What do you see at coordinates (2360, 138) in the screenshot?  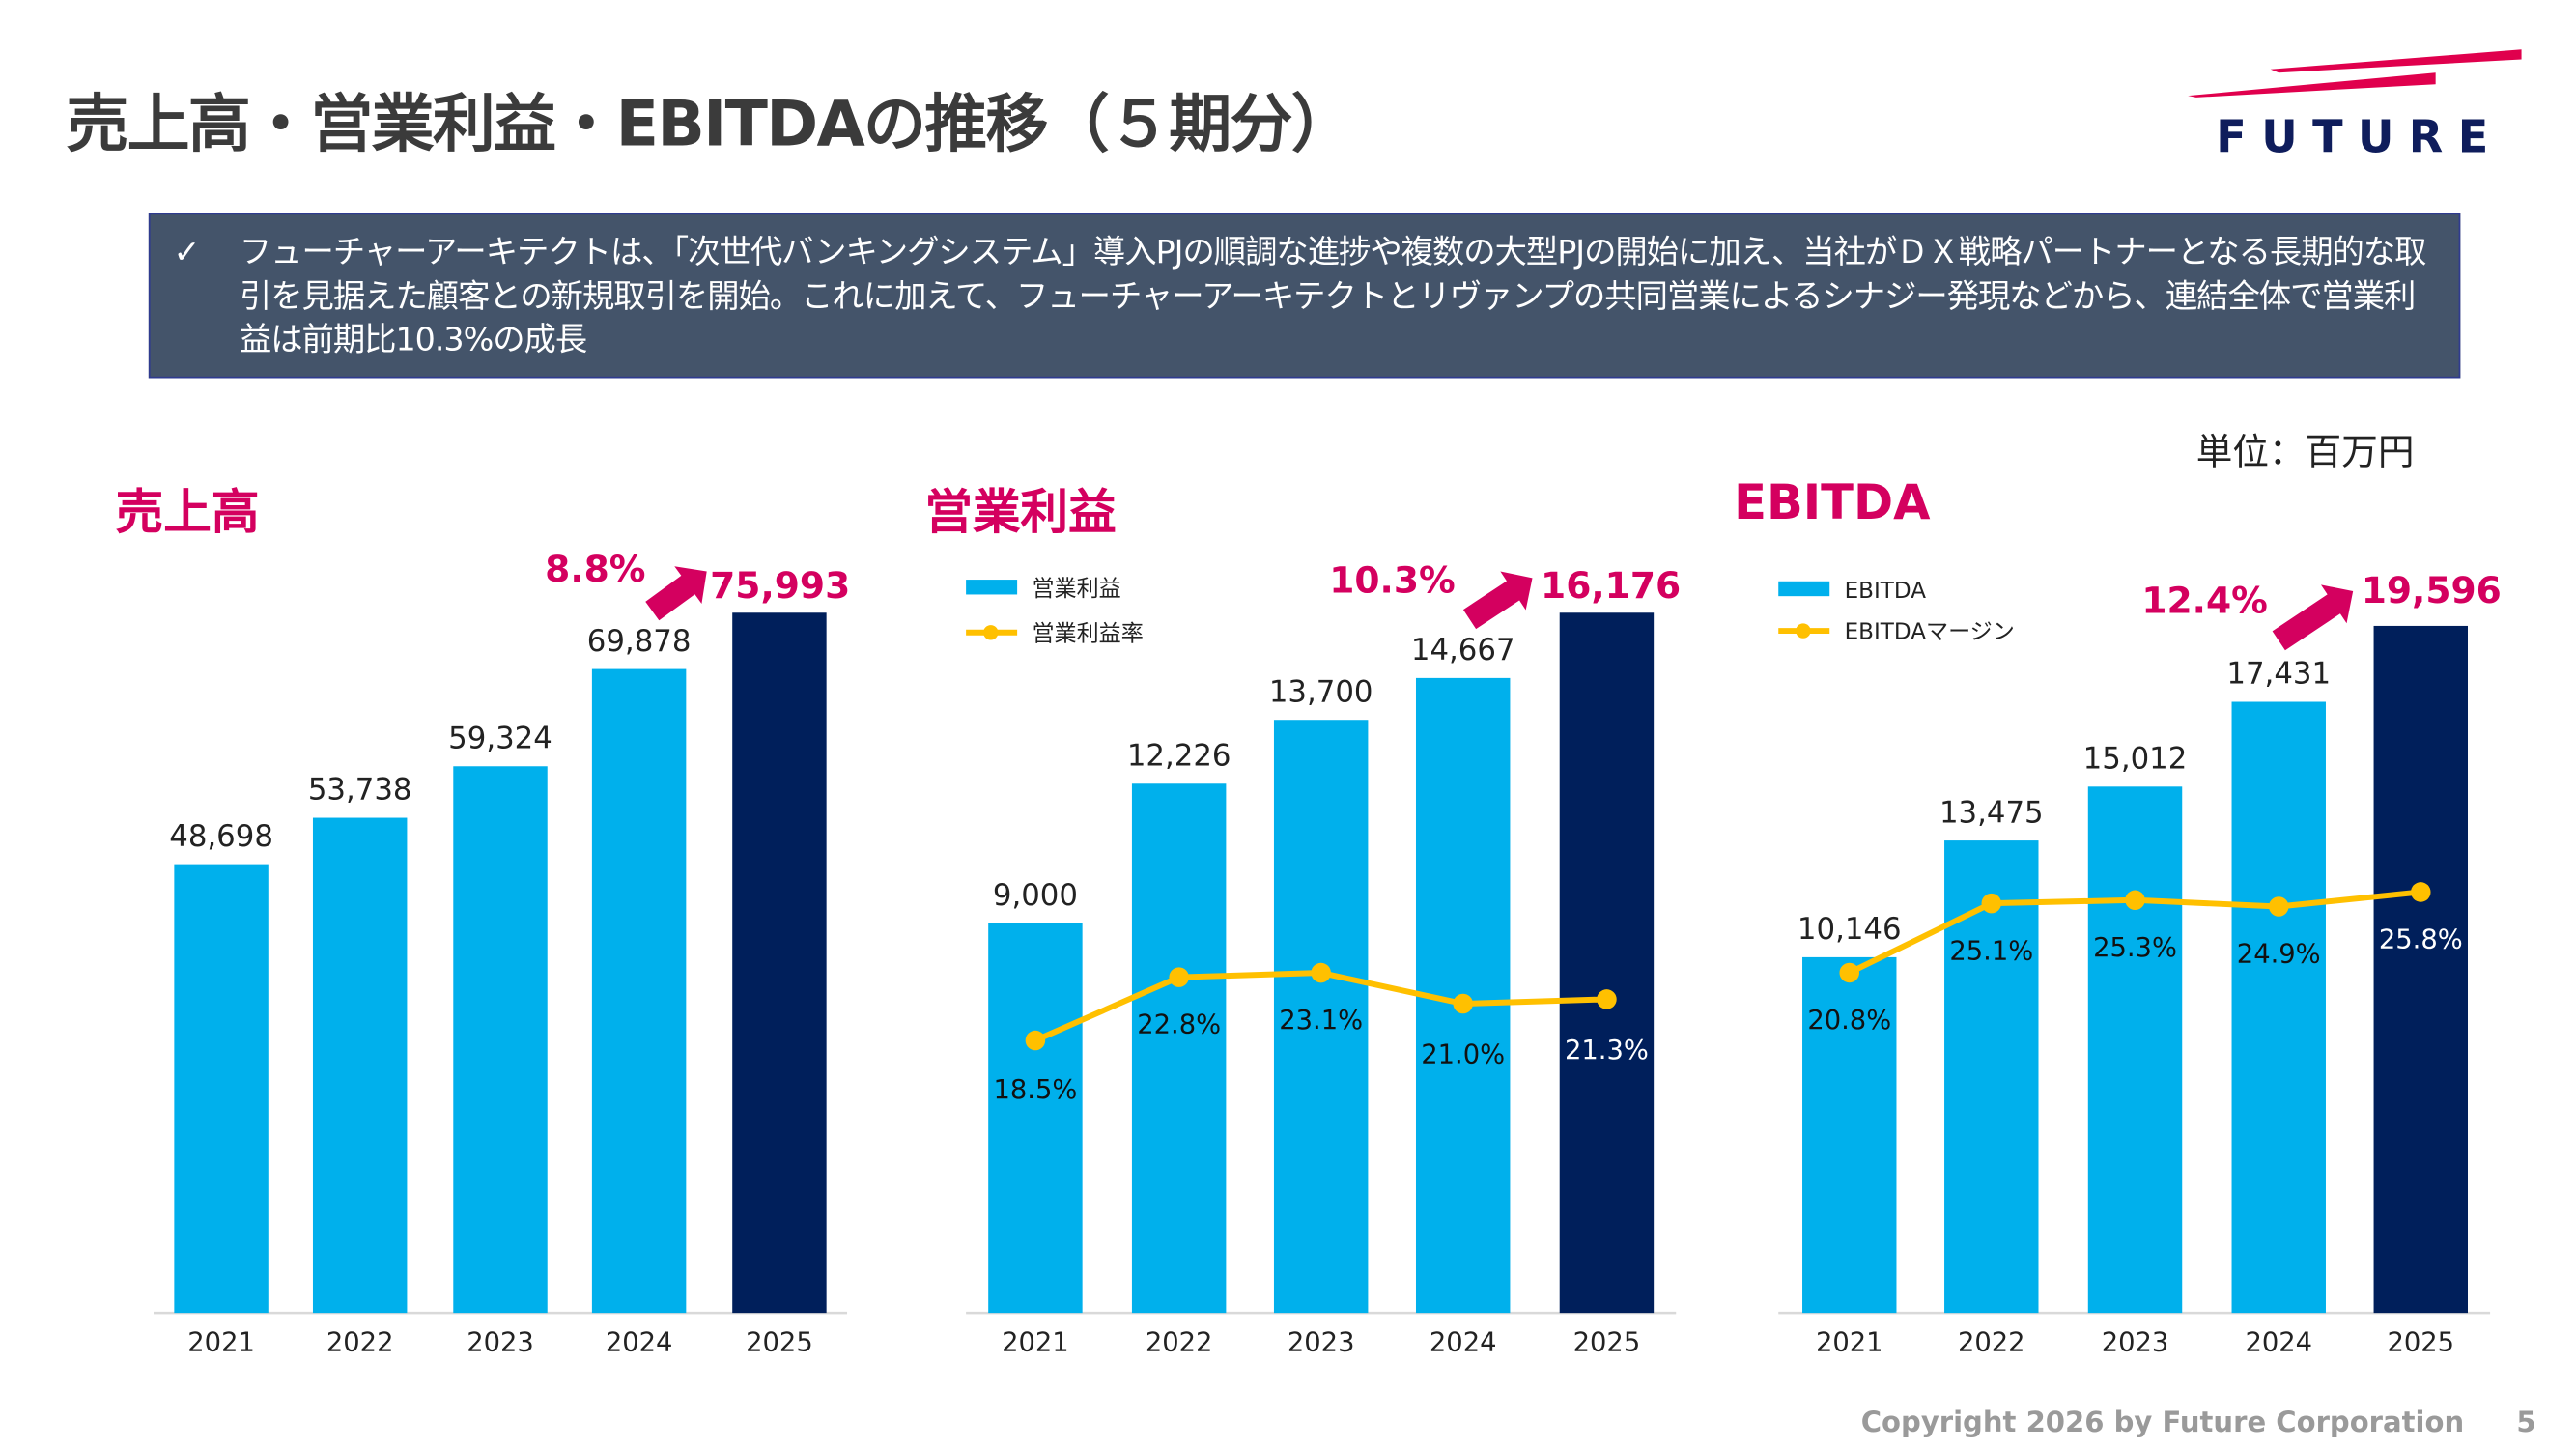 I see `logo-text: FUTURE` at bounding box center [2360, 138].